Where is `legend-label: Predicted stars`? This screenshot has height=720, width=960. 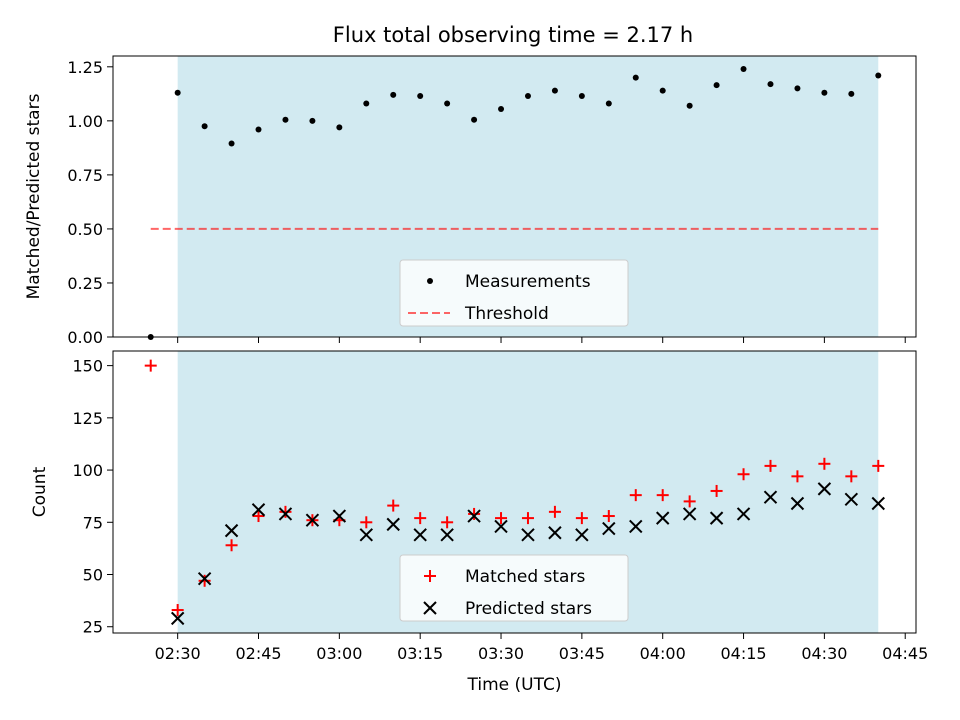 legend-label: Predicted stars is located at coordinates (528, 609).